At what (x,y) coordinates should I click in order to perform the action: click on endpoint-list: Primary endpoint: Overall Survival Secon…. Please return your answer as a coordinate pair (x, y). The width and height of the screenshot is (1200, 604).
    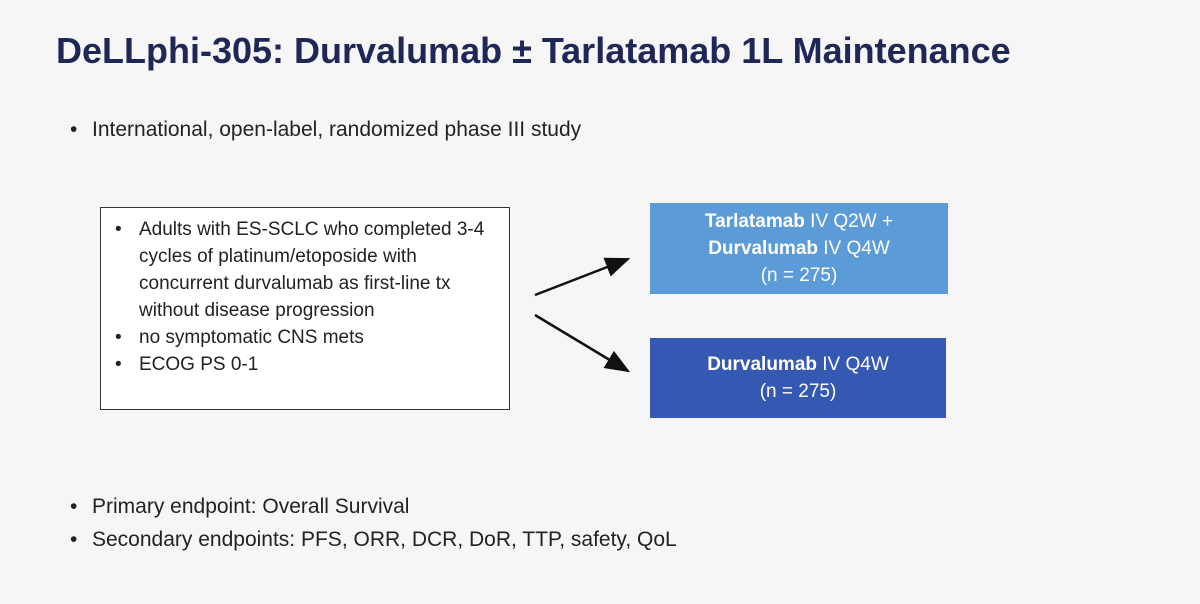
    Looking at the image, I should click on (371, 523).